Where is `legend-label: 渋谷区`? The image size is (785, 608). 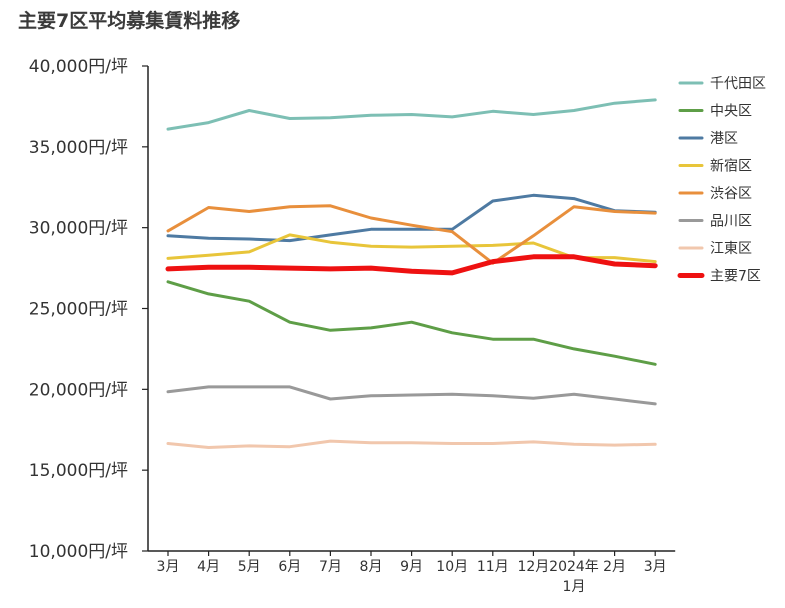
legend-label: 渋谷区 is located at coordinates (731, 194).